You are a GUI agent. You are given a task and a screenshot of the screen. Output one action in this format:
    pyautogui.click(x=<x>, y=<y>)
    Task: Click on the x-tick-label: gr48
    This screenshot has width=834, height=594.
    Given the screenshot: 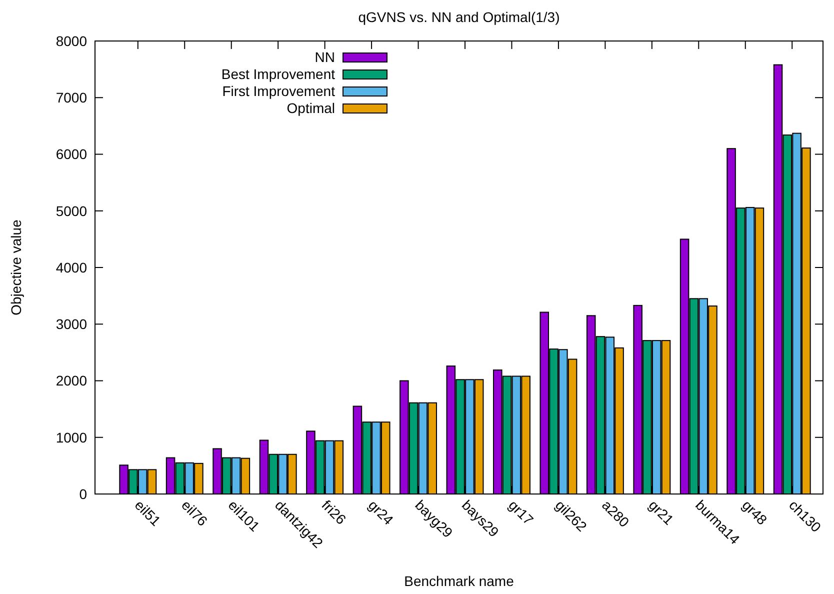 What is the action you would take?
    pyautogui.click(x=755, y=512)
    